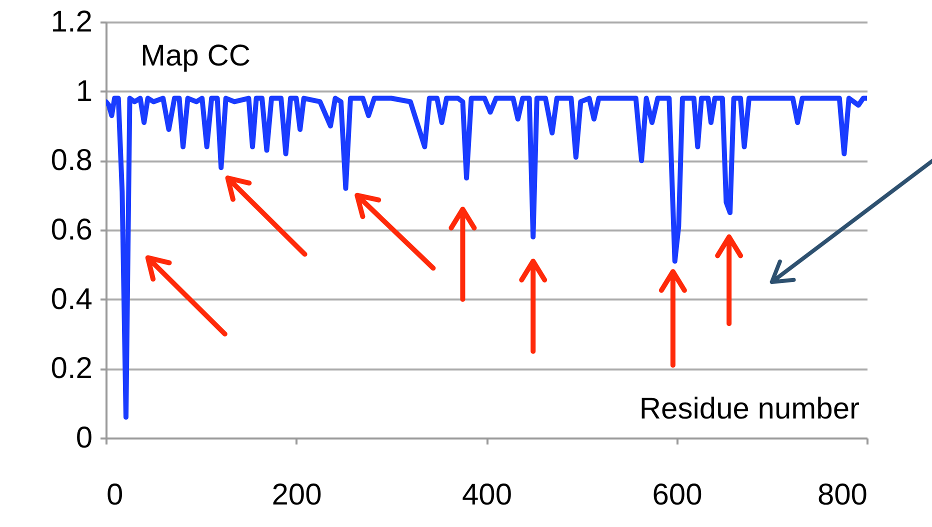 This screenshot has width=932, height=527. Describe the element at coordinates (71, 230) in the screenshot. I see `y-tick-label: 0.6` at that location.